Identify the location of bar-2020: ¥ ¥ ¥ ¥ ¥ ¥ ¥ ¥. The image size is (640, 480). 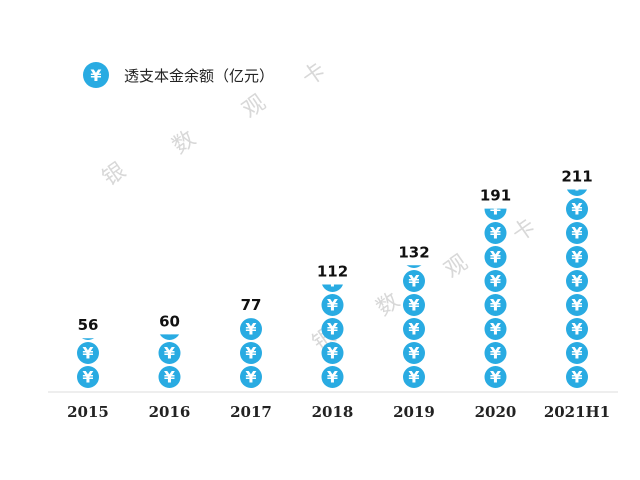
(495, 294).